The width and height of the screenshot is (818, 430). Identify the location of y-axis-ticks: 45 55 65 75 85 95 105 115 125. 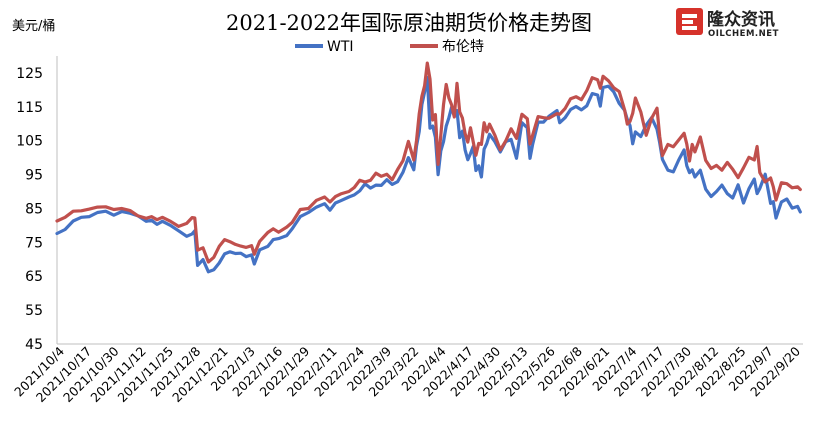
(29, 209).